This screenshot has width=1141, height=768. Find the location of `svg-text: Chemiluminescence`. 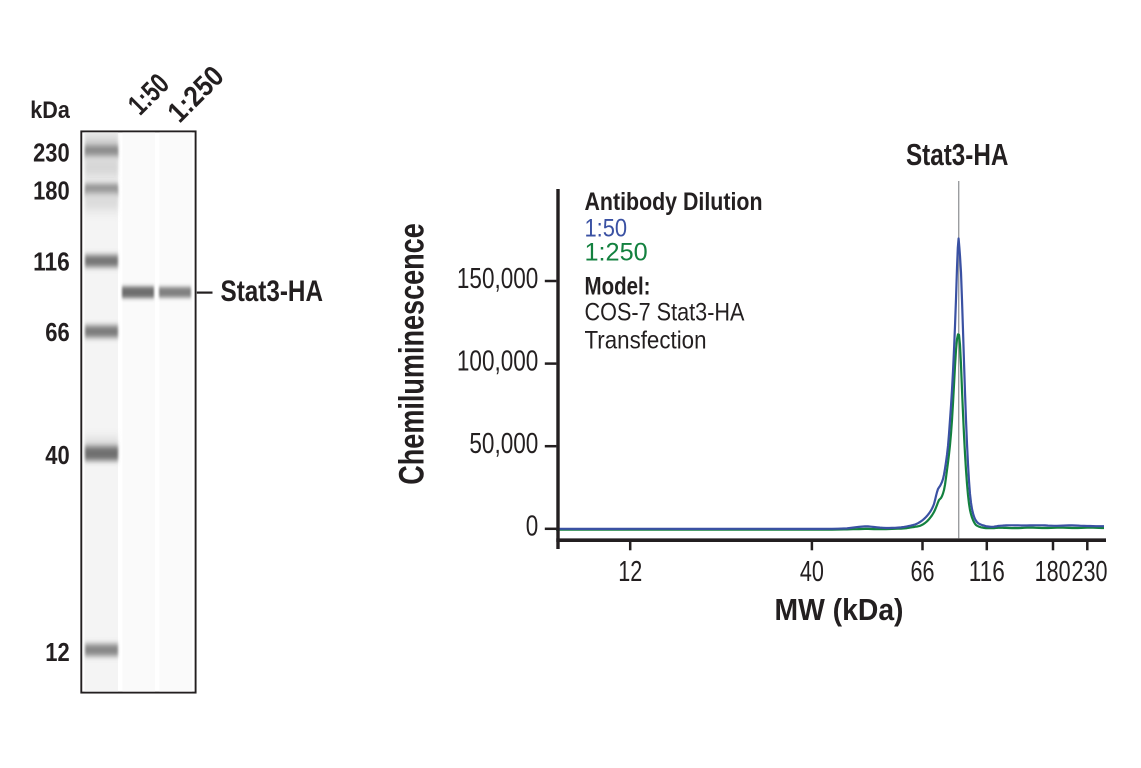

svg-text: Chemiluminescence is located at coordinates (412, 354).